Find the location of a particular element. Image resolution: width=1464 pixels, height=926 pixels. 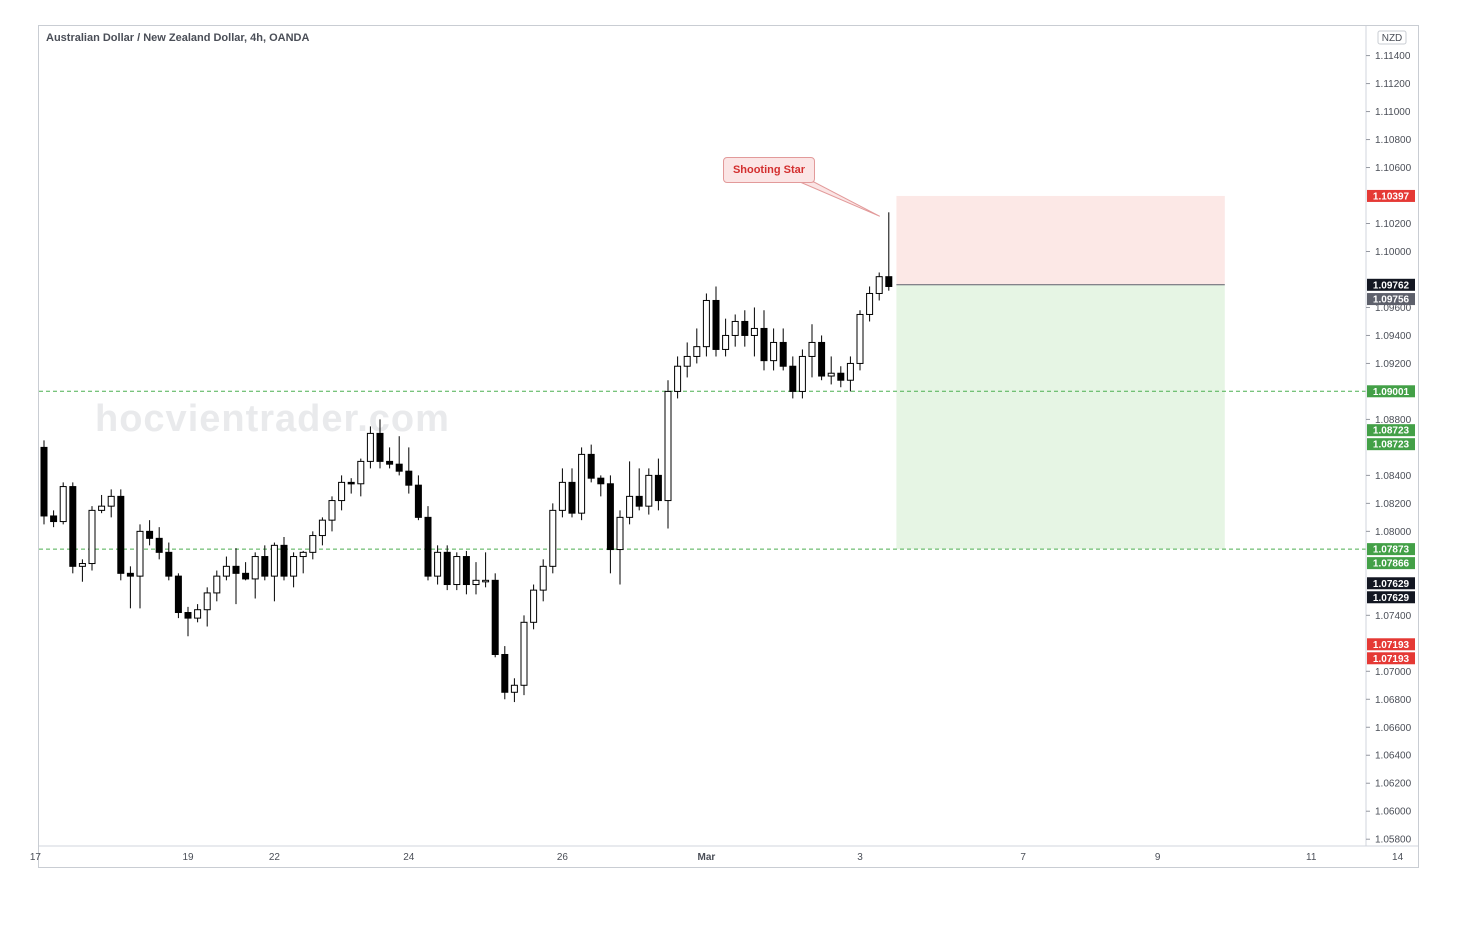

price-tag-label: 1.07866 is located at coordinates (1391, 564).